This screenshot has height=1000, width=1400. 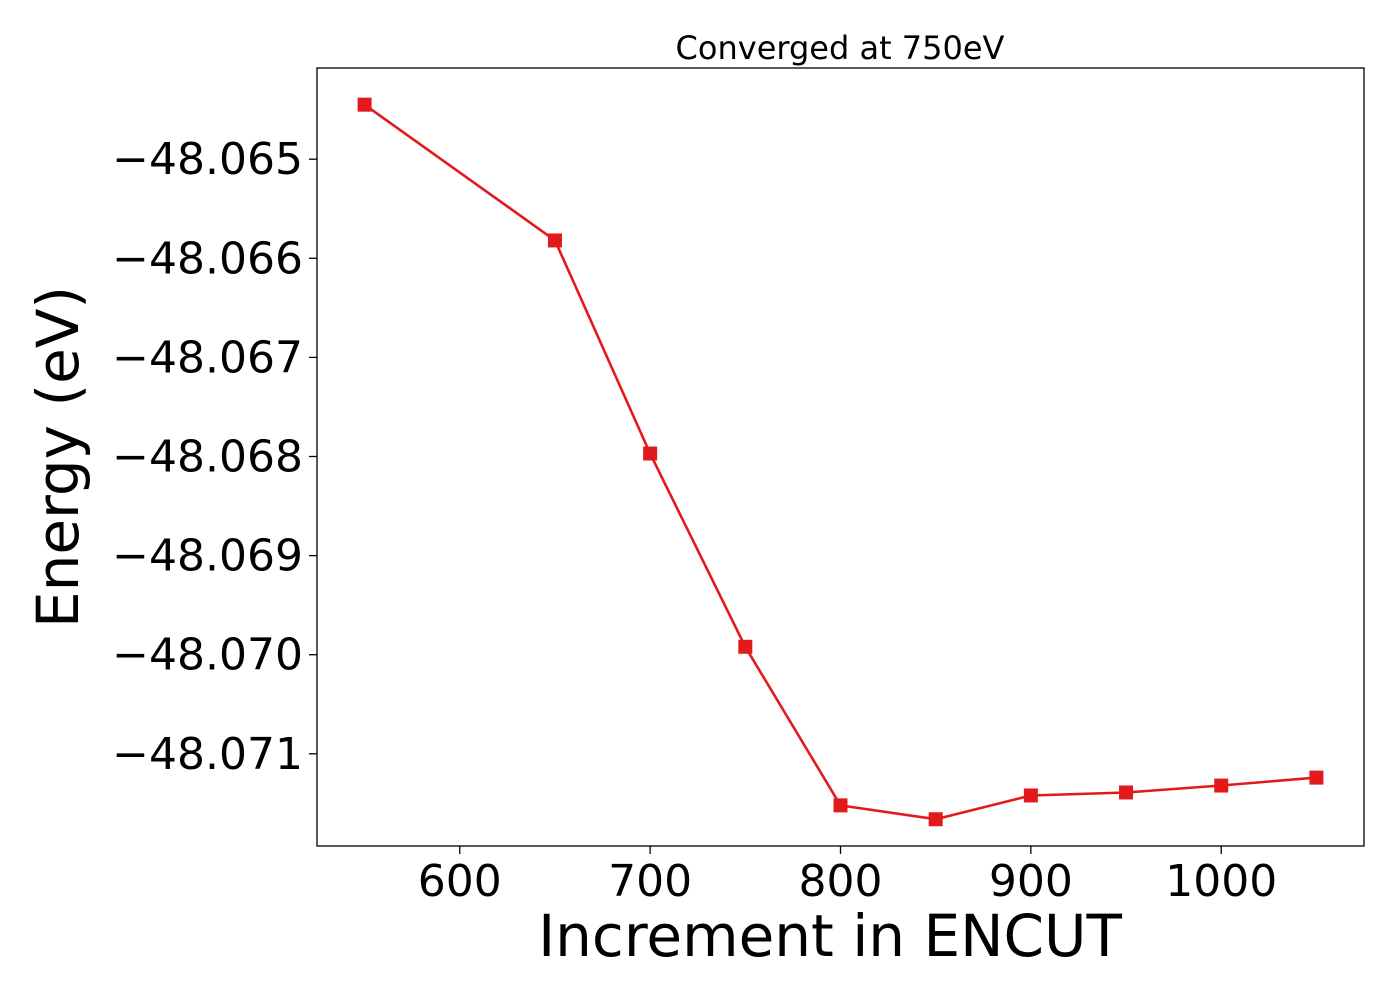 What do you see at coordinates (1031, 881) in the screenshot?
I see `x-tick-label: 900` at bounding box center [1031, 881].